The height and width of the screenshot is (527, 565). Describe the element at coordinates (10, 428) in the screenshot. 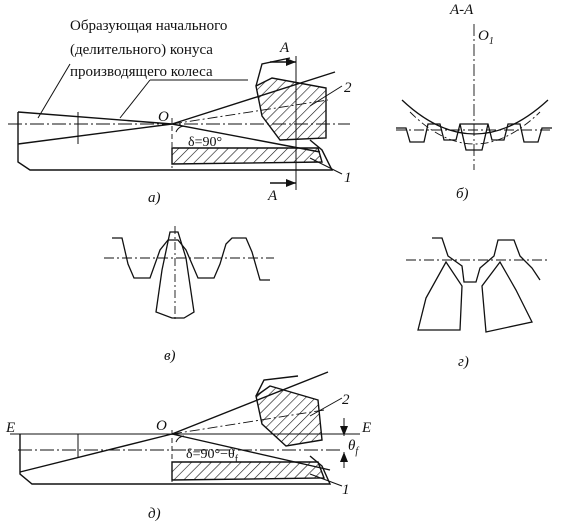

I see `edge-label-left: E` at that location.